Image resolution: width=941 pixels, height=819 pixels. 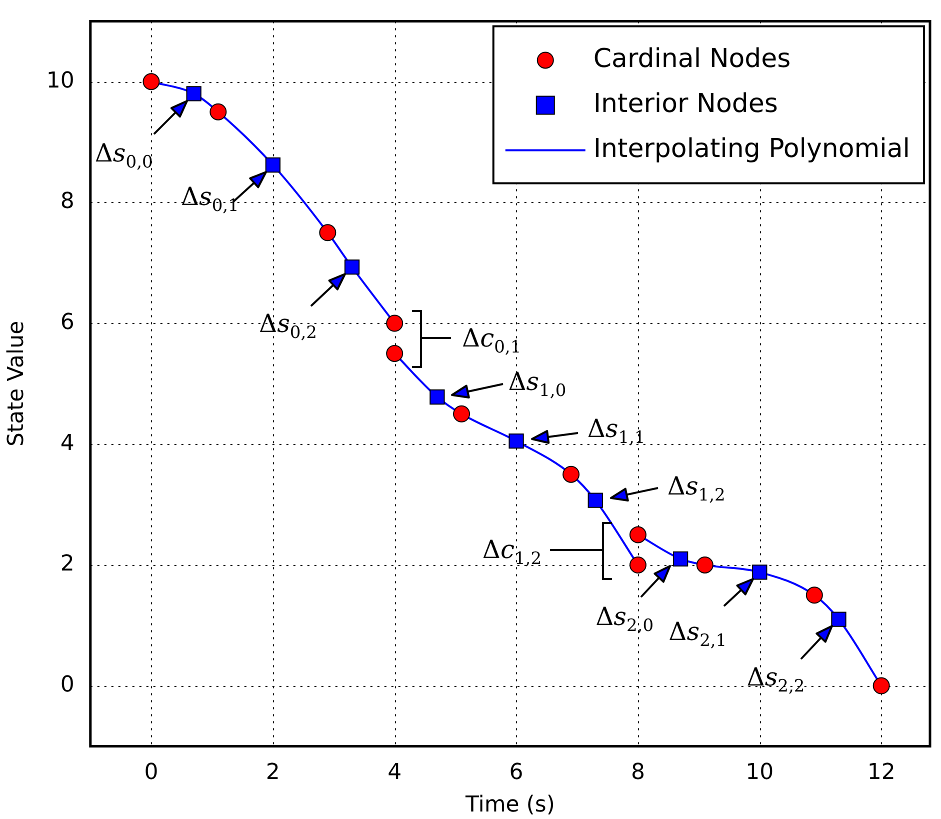 I want to click on x-tick-label: 8, so click(x=637, y=773).